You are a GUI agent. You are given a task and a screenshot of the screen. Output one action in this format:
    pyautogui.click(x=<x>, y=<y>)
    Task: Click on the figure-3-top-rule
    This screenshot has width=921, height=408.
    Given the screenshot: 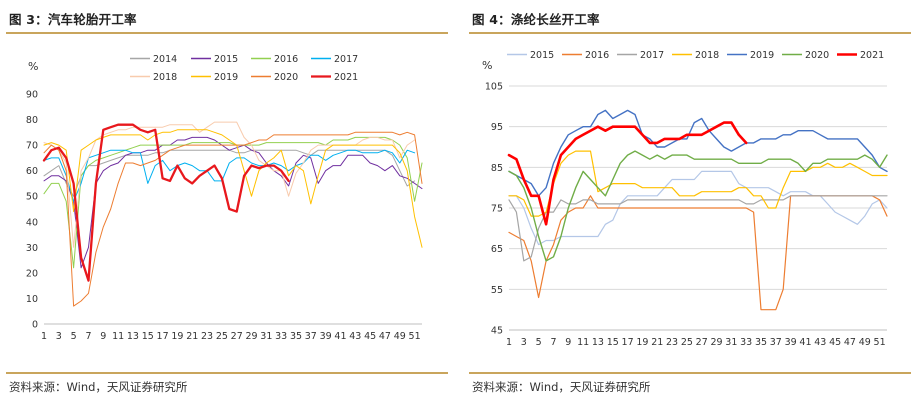 What is the action you would take?
    pyautogui.click(x=227, y=33)
    